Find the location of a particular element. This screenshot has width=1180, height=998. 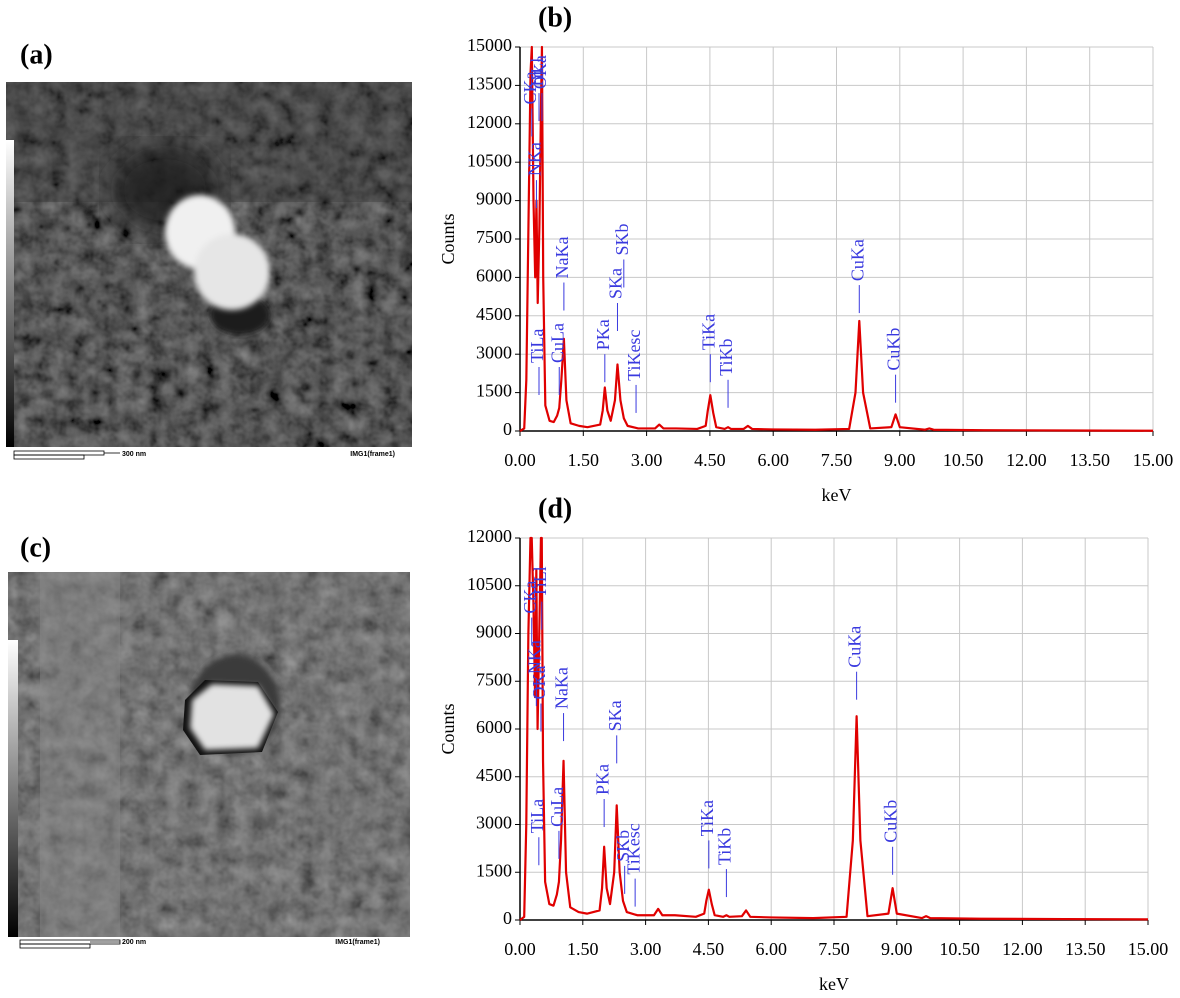

y-tick-label: 13500 is located at coordinates (489, 84).